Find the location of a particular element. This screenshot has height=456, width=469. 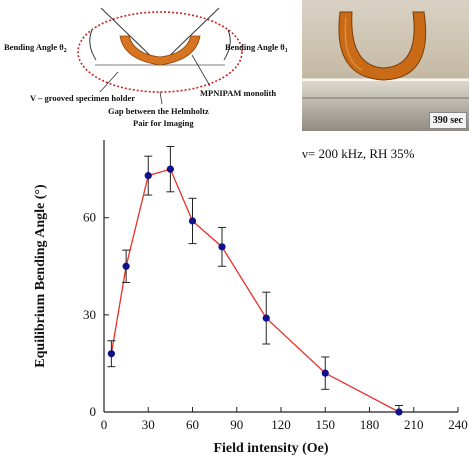

monolith-leader is located at coordinates (201, 70).